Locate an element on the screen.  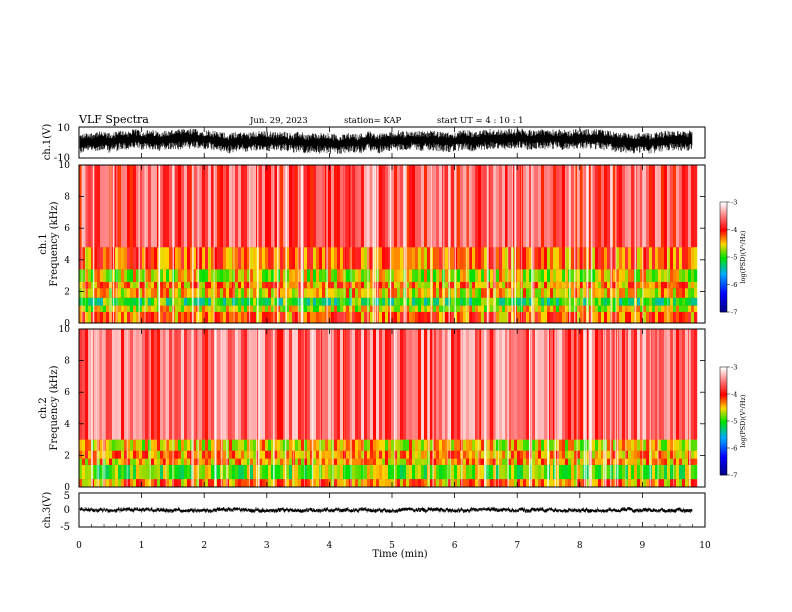
colorbar-segment is located at coordinates (723, 386).